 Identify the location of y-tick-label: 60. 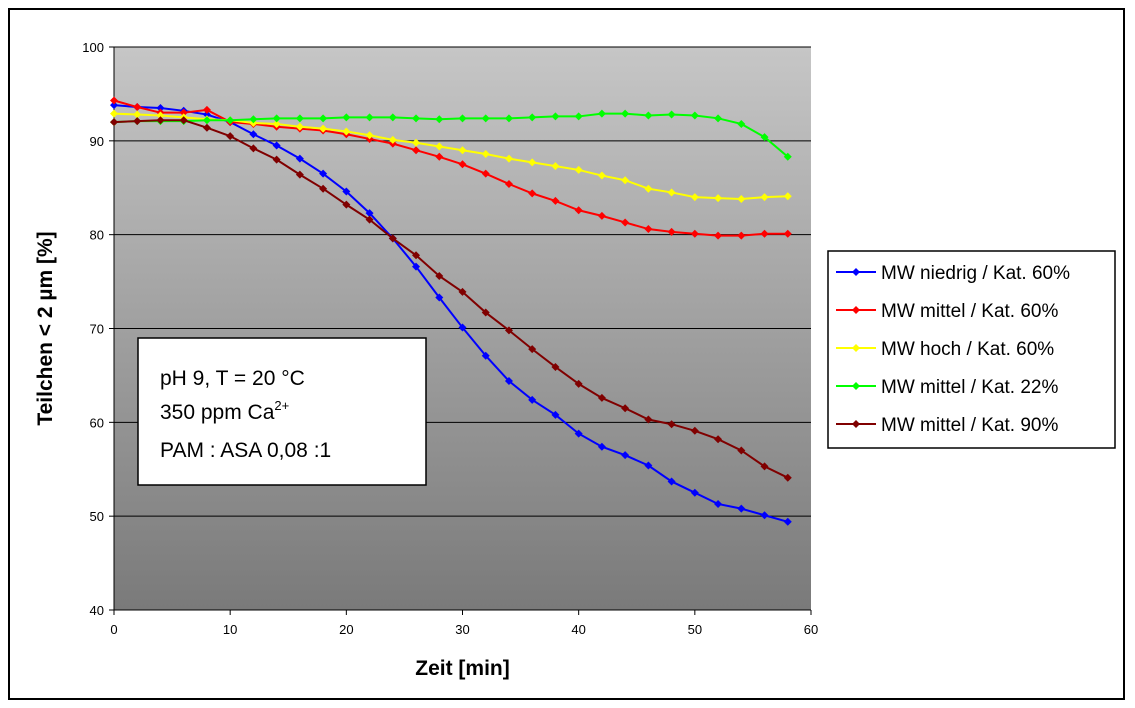
(97, 422).